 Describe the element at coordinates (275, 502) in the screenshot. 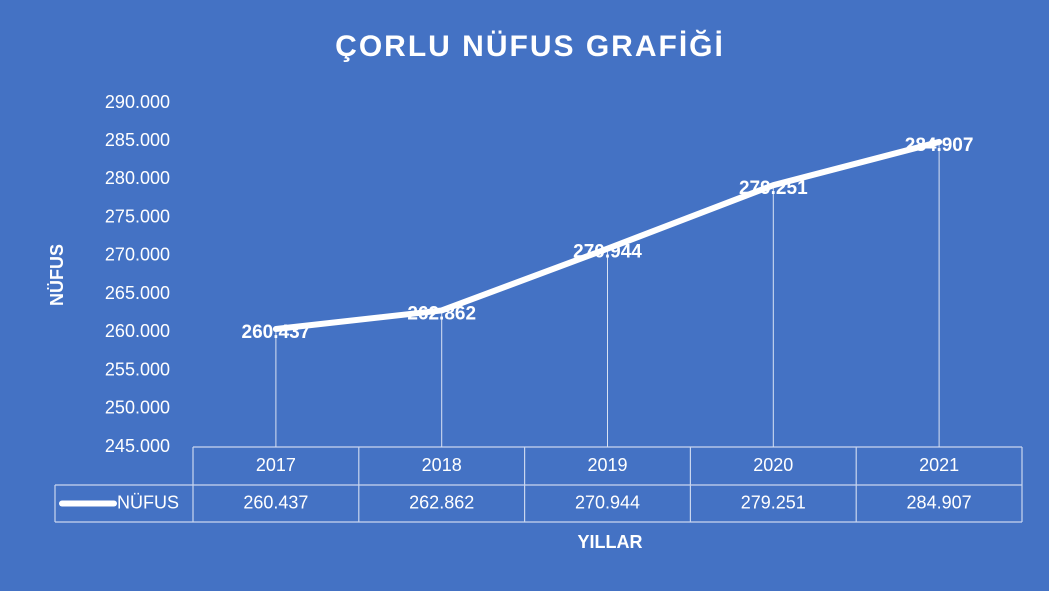

I see `table-value: 260.437` at that location.